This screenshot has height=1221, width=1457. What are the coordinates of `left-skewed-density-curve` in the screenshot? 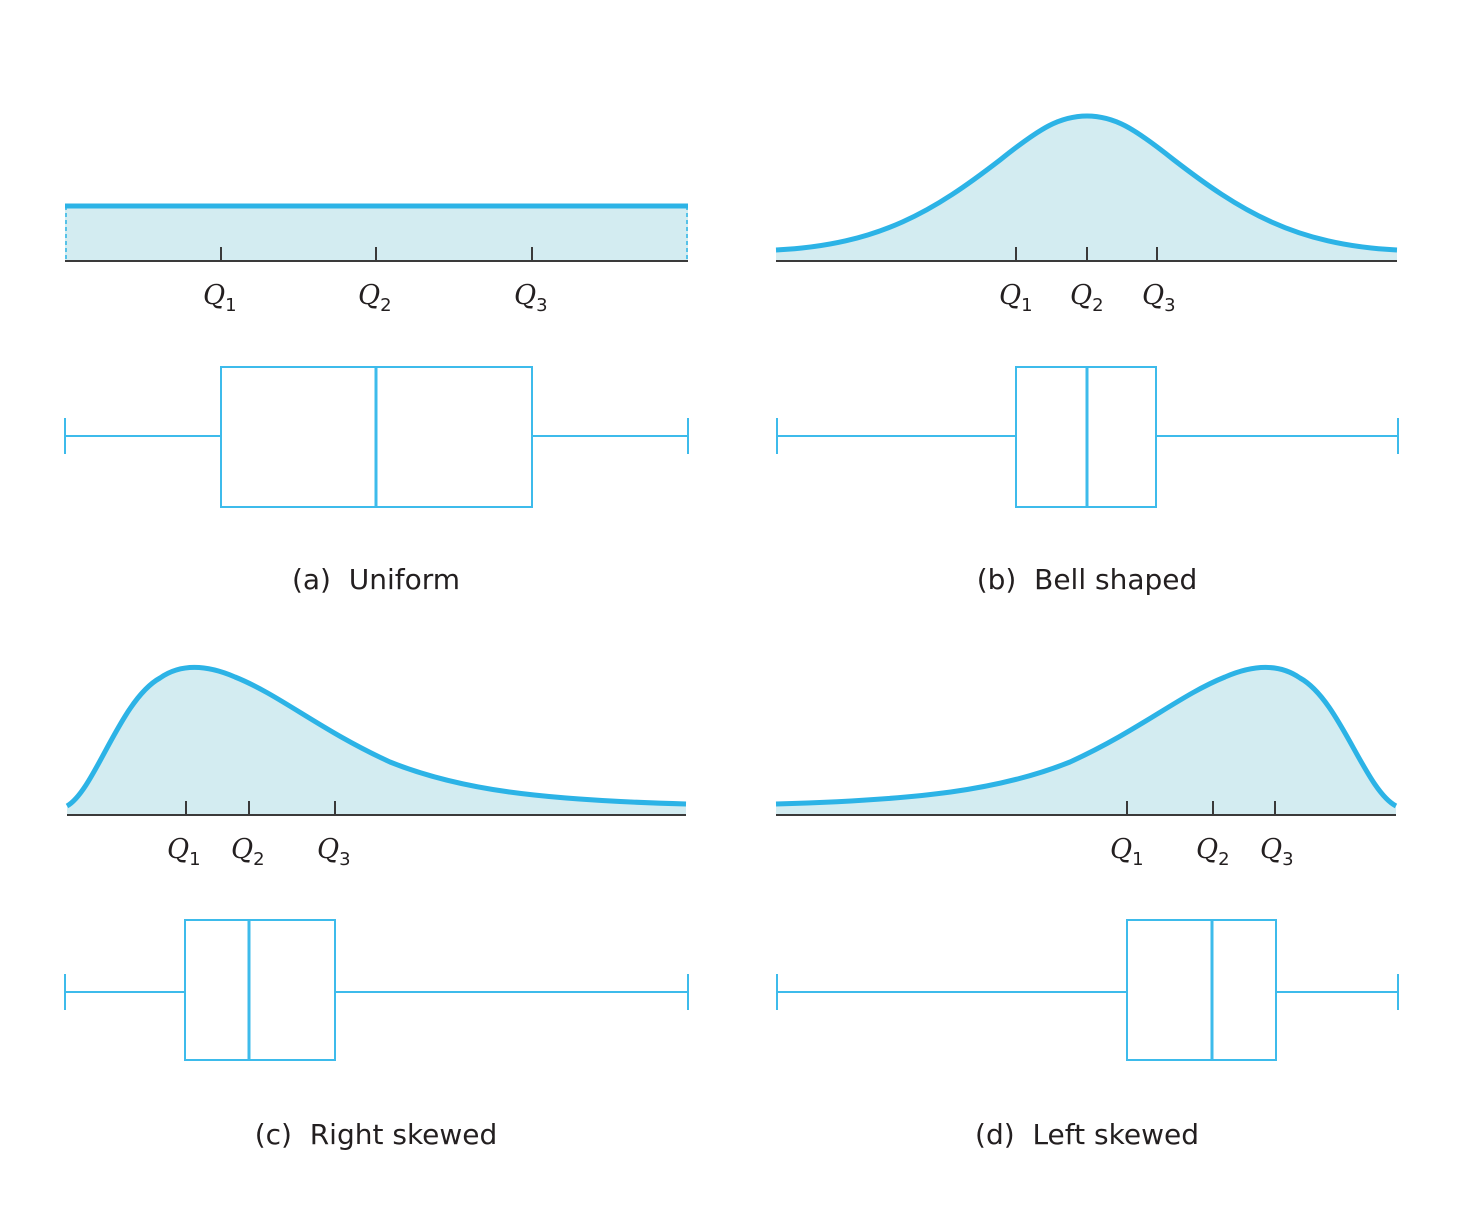 It's located at (1086, 736).